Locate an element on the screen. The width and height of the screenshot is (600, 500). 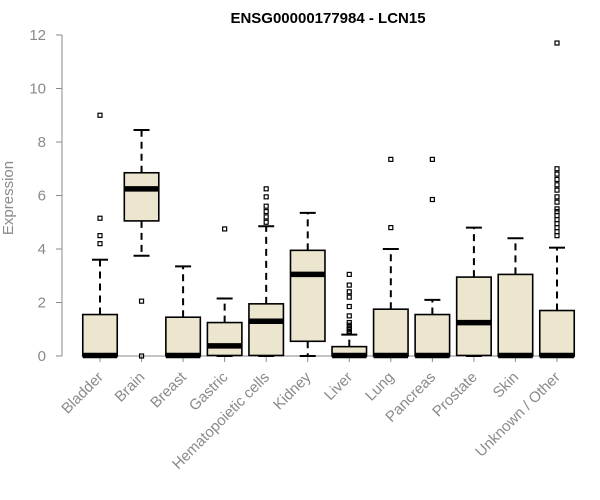
box-kidney is located at coordinates (307, 284).